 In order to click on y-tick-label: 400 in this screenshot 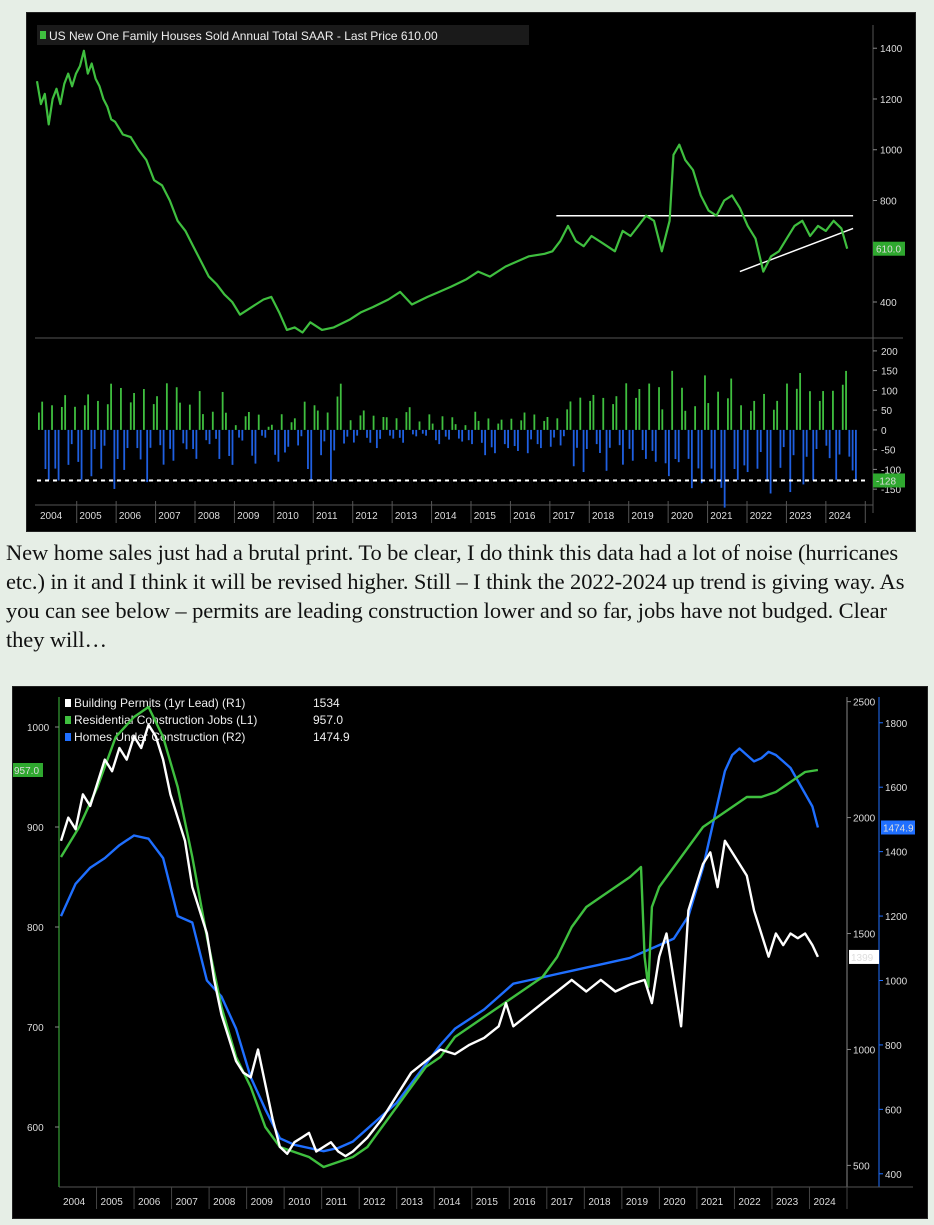, I will do `click(888, 303)`.